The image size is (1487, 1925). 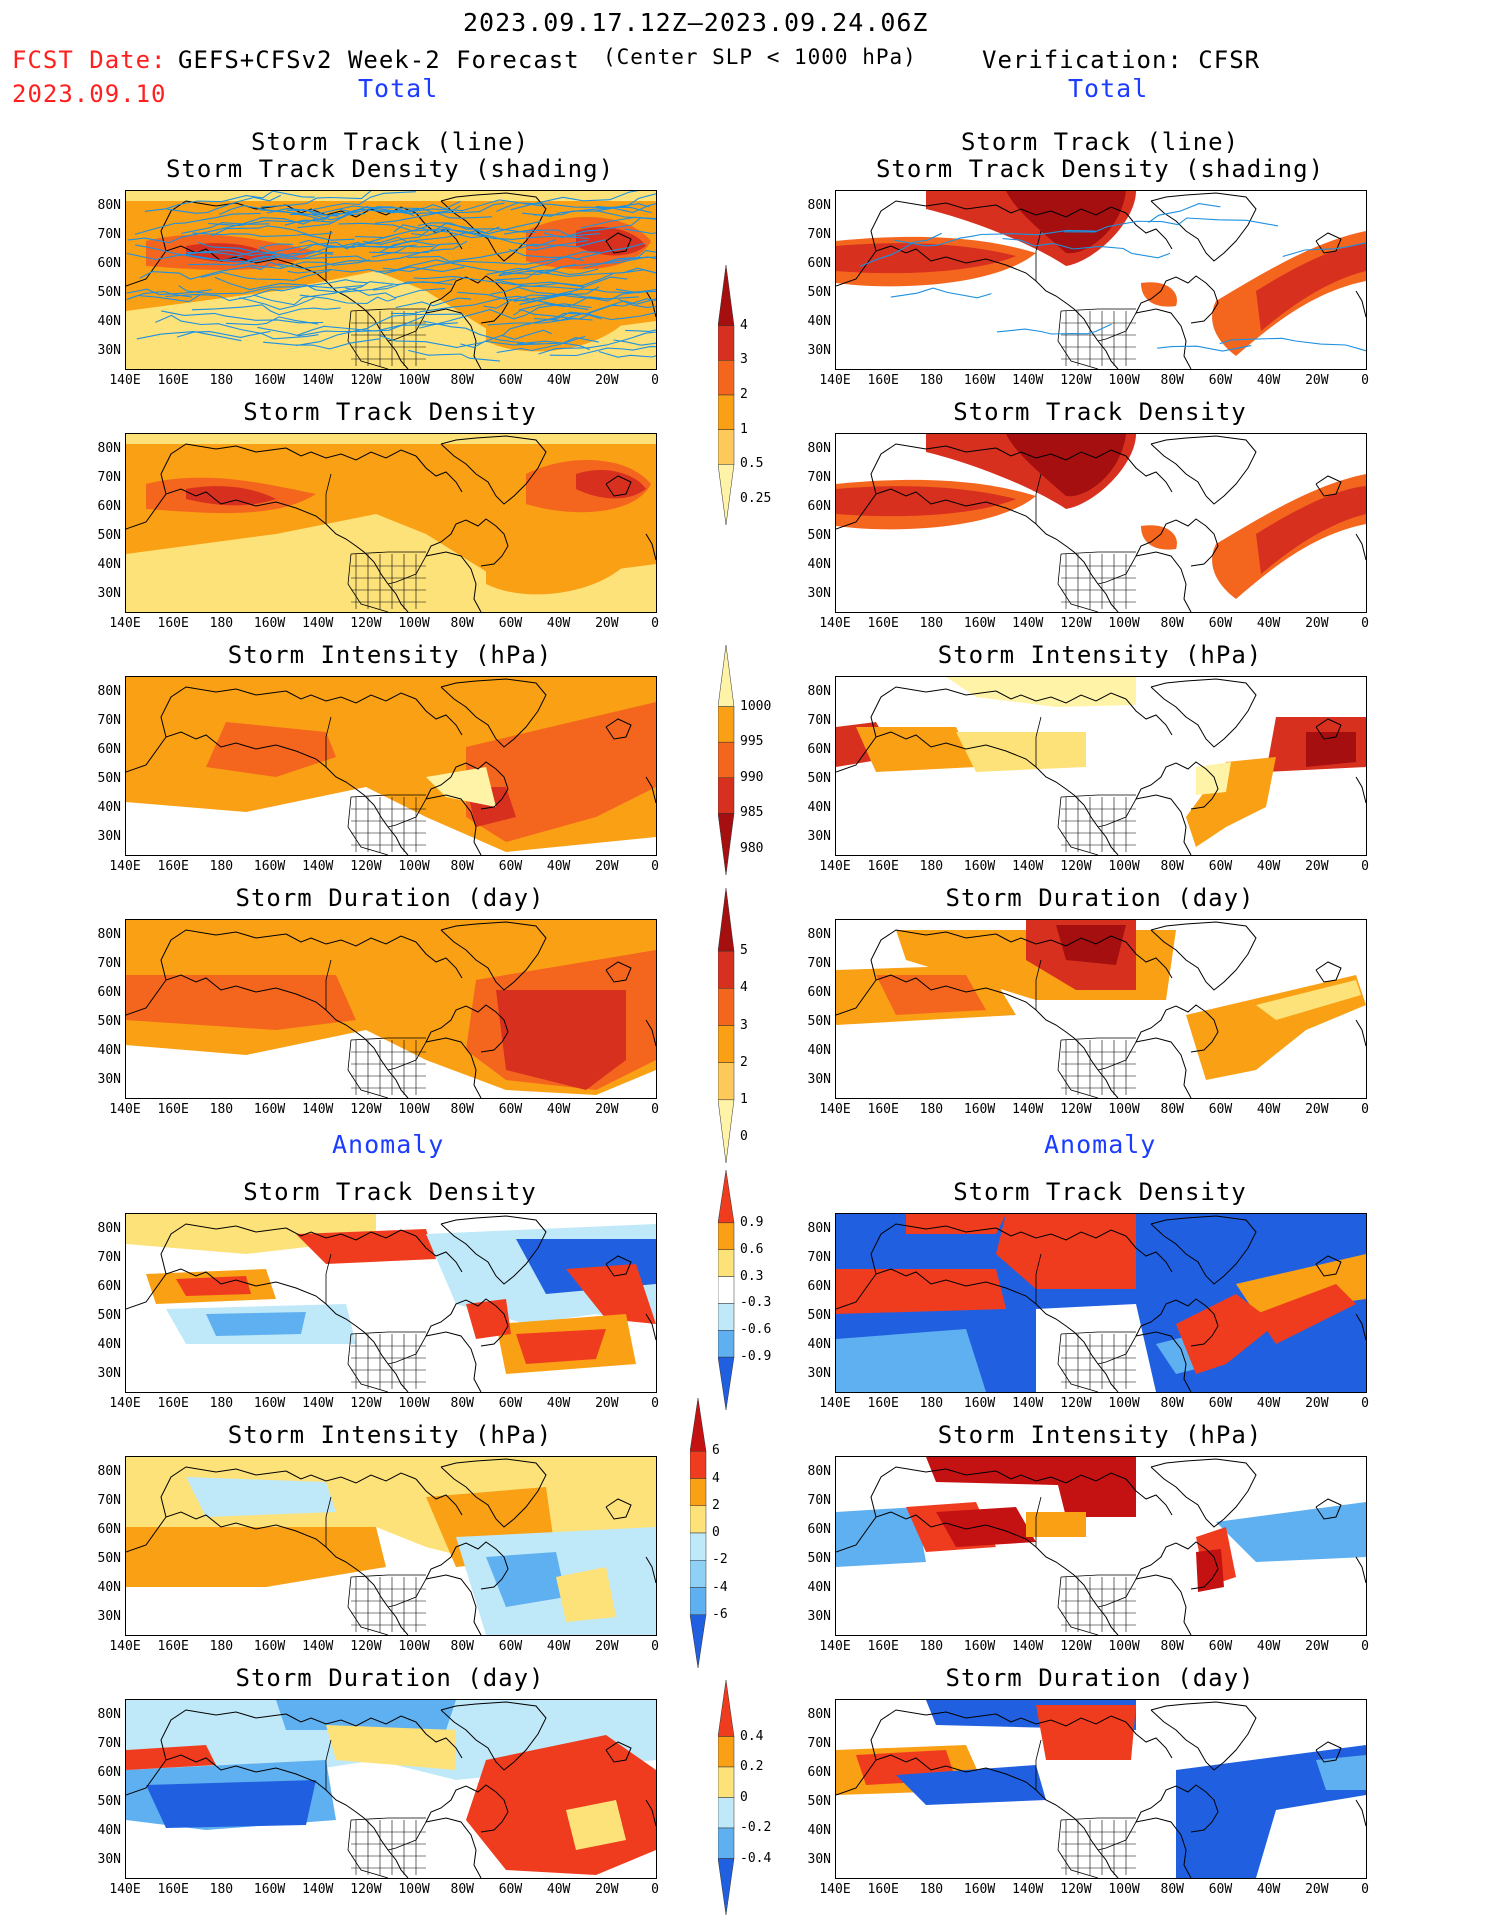 What do you see at coordinates (758, 1290) in the screenshot?
I see `colorbar-density-anom: 0.9 0.6 0.3 -0.3 -0.6 -0.9` at bounding box center [758, 1290].